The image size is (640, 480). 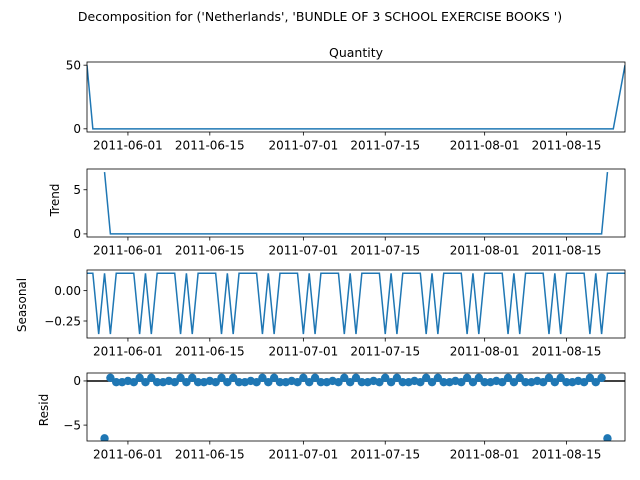 I want to click on panel-resid-ylabel: Resid, so click(x=44, y=410).